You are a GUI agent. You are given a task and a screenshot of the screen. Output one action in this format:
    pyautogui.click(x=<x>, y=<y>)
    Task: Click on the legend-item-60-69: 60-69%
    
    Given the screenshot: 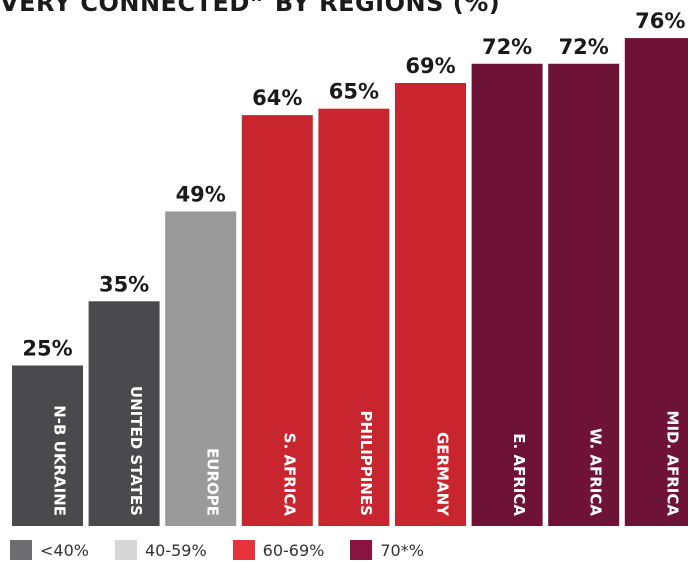 What is the action you would take?
    pyautogui.click(x=278, y=550)
    